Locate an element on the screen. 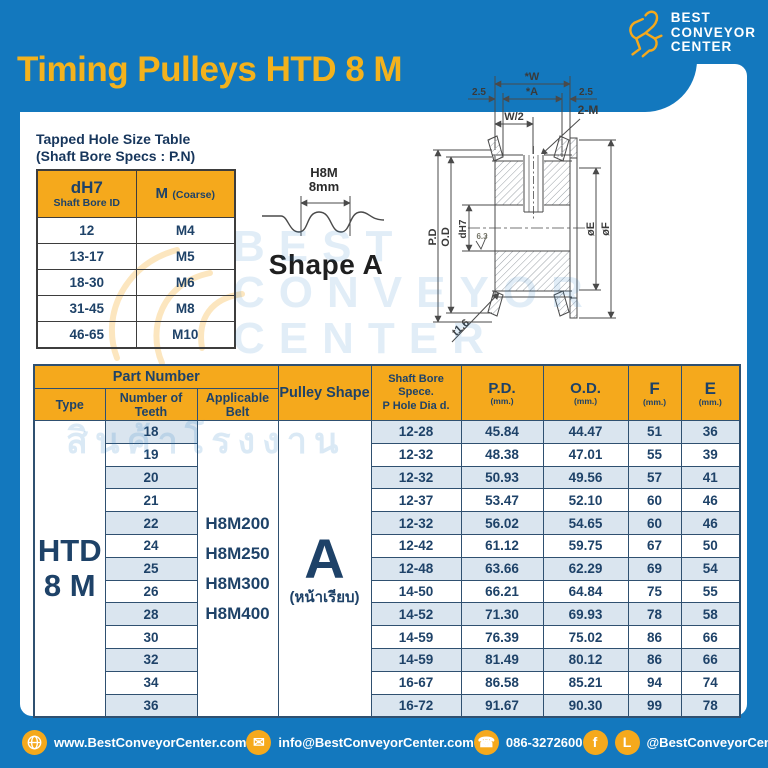 This screenshot has height=768, width=768. teeth-cell: 32 is located at coordinates (151, 659).